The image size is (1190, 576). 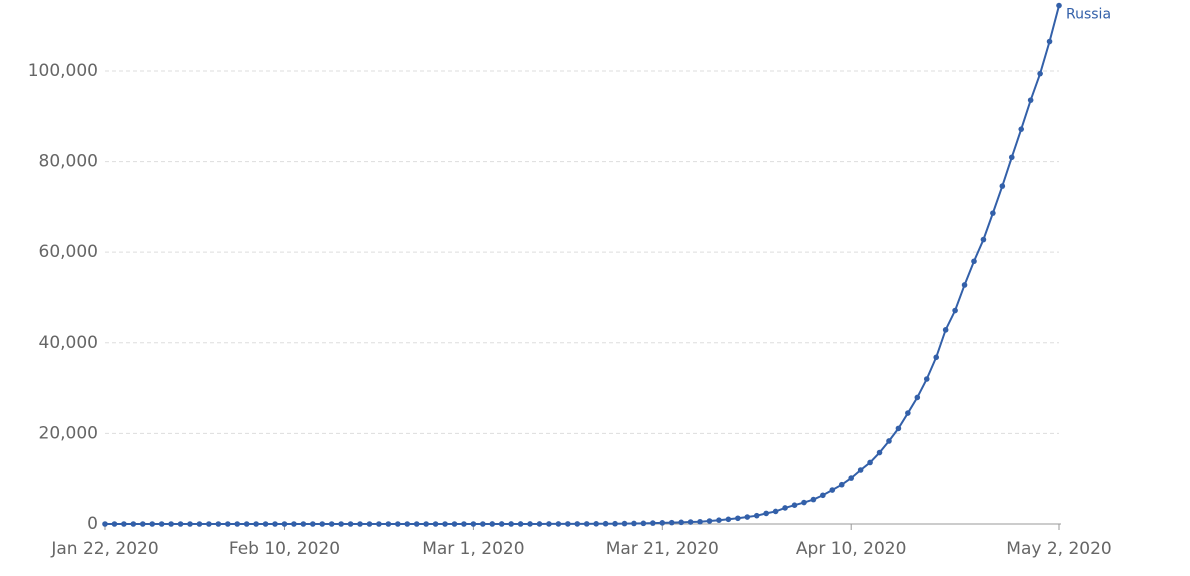 I want to click on y-tick-label: 100,000, so click(x=63, y=71).